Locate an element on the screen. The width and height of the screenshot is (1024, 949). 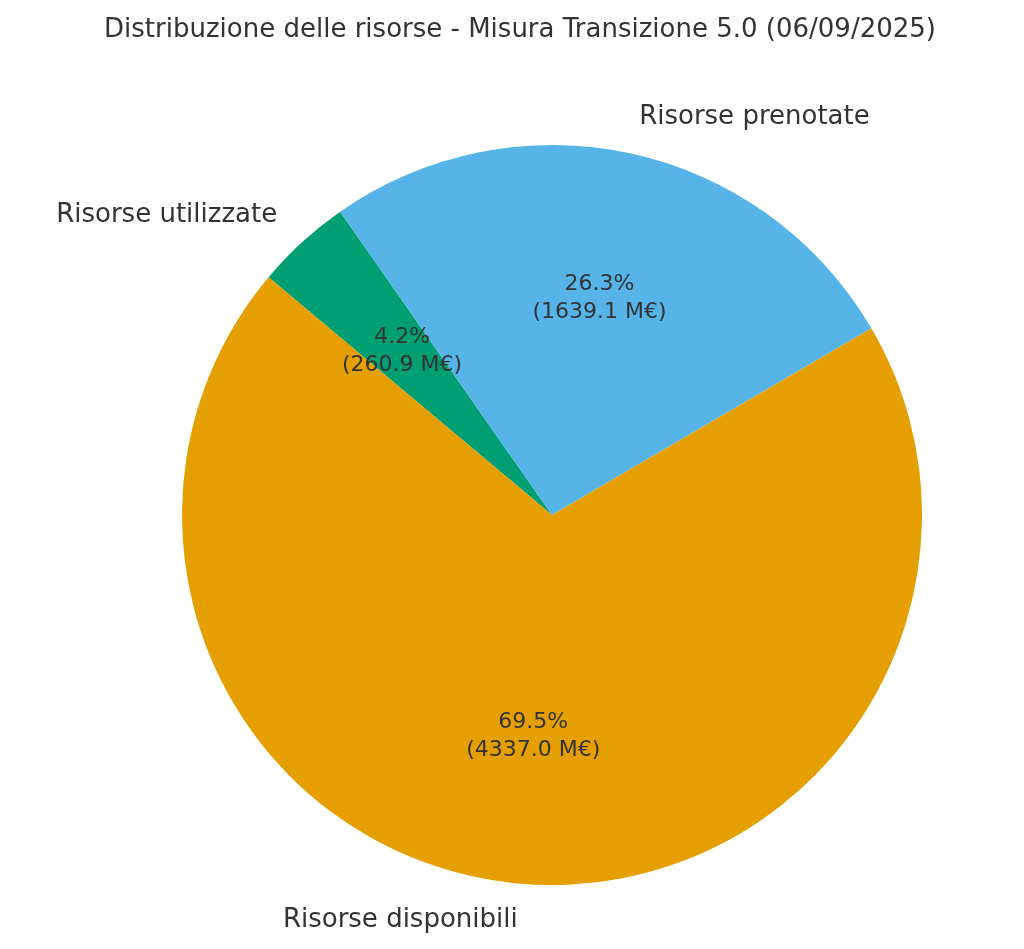
slice-label: Risorse disponibili is located at coordinates (400, 918).